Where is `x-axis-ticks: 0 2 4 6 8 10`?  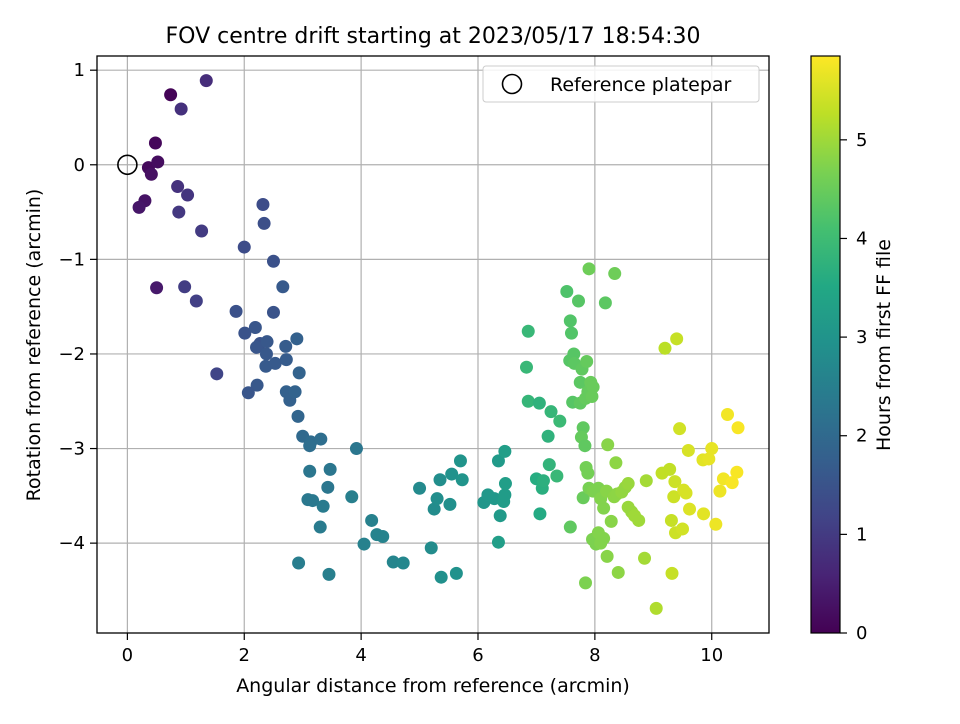 x-axis-ticks: 0 2 4 6 8 10 is located at coordinates (422, 649).